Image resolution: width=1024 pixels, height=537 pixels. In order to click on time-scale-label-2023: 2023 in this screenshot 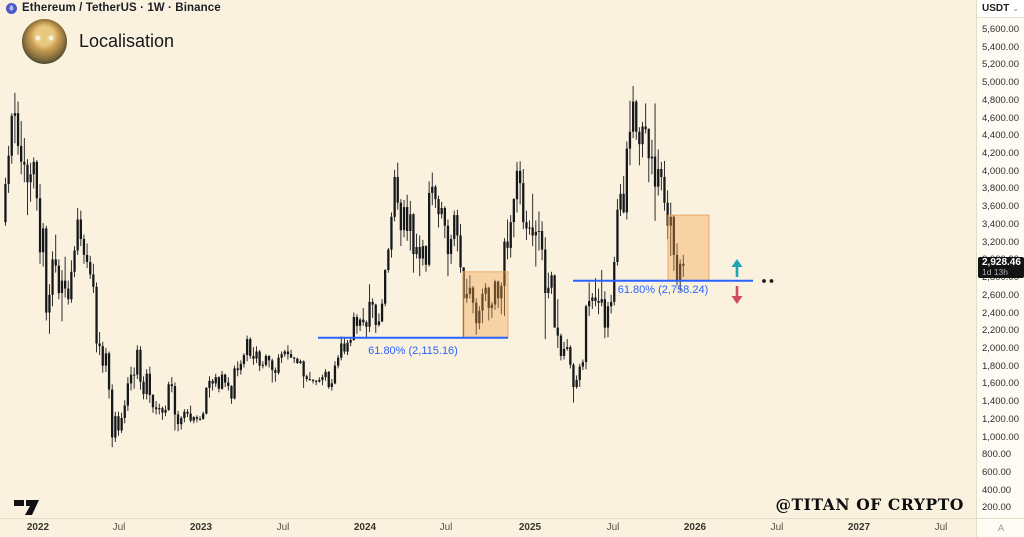, I will do `click(201, 527)`.